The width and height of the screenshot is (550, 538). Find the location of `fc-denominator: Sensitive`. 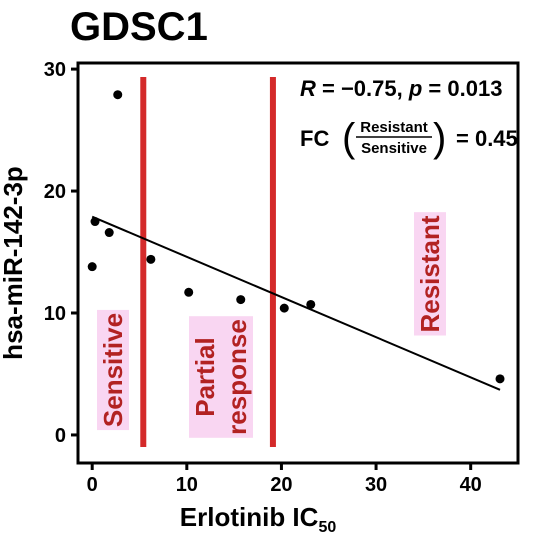

fc-denominator: Sensitive is located at coordinates (394, 148).